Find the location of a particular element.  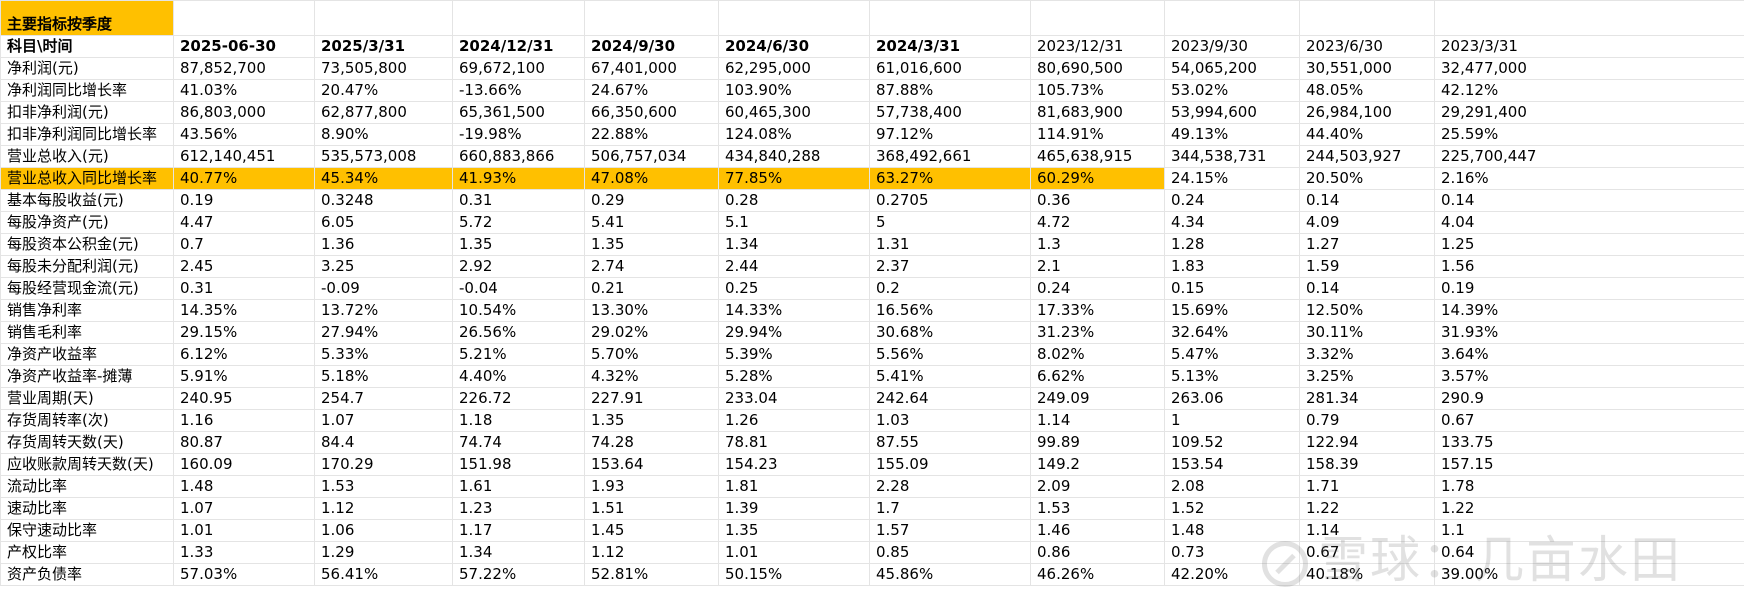

period-header: 2023/9/30 is located at coordinates (1232, 46).